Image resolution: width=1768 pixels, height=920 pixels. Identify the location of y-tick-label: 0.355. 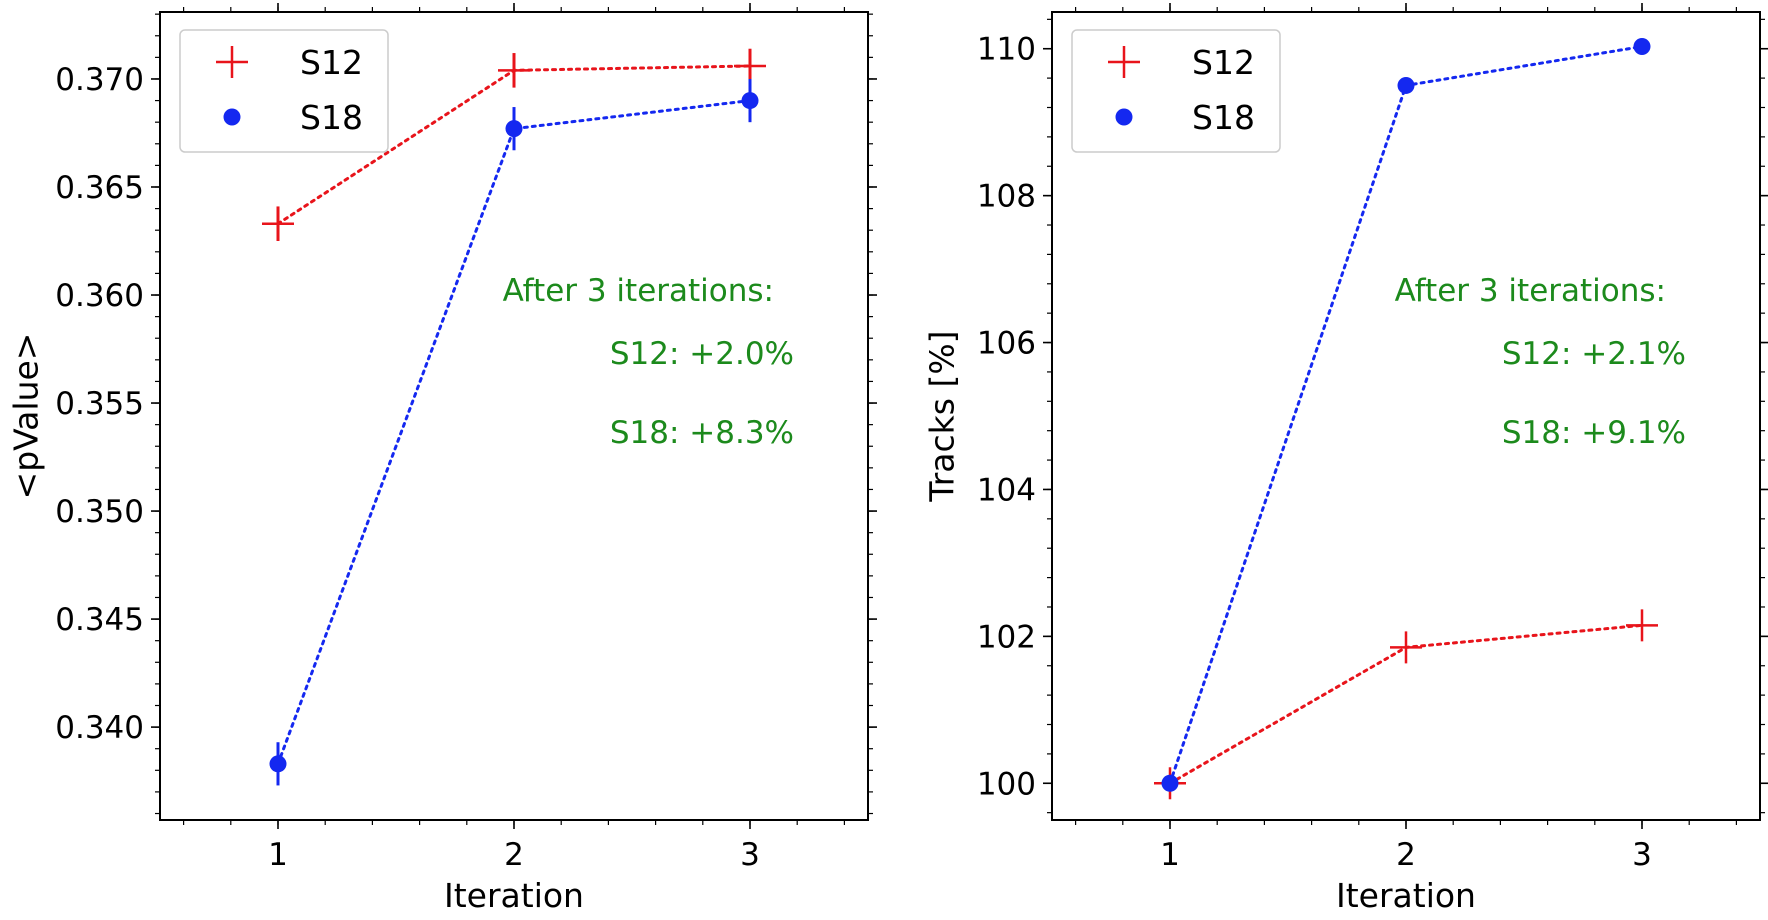
(99, 404).